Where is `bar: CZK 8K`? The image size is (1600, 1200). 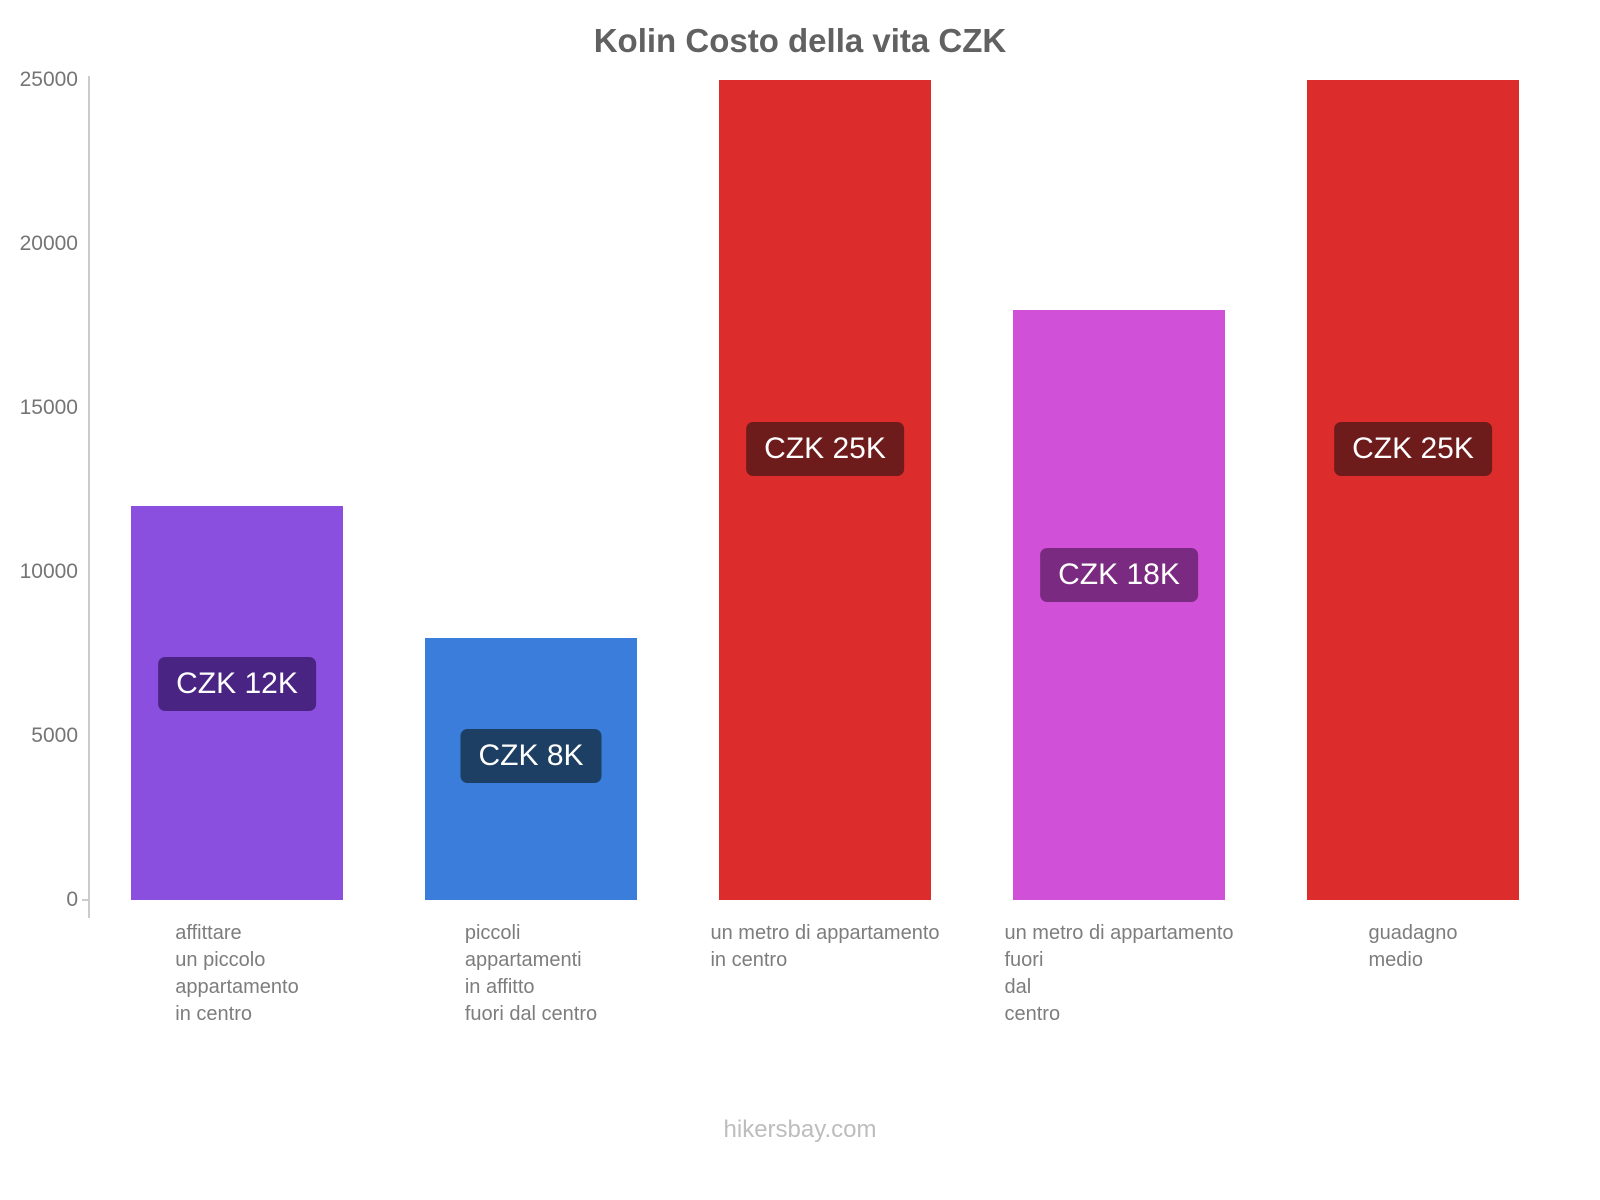 bar: CZK 8K is located at coordinates (531, 768).